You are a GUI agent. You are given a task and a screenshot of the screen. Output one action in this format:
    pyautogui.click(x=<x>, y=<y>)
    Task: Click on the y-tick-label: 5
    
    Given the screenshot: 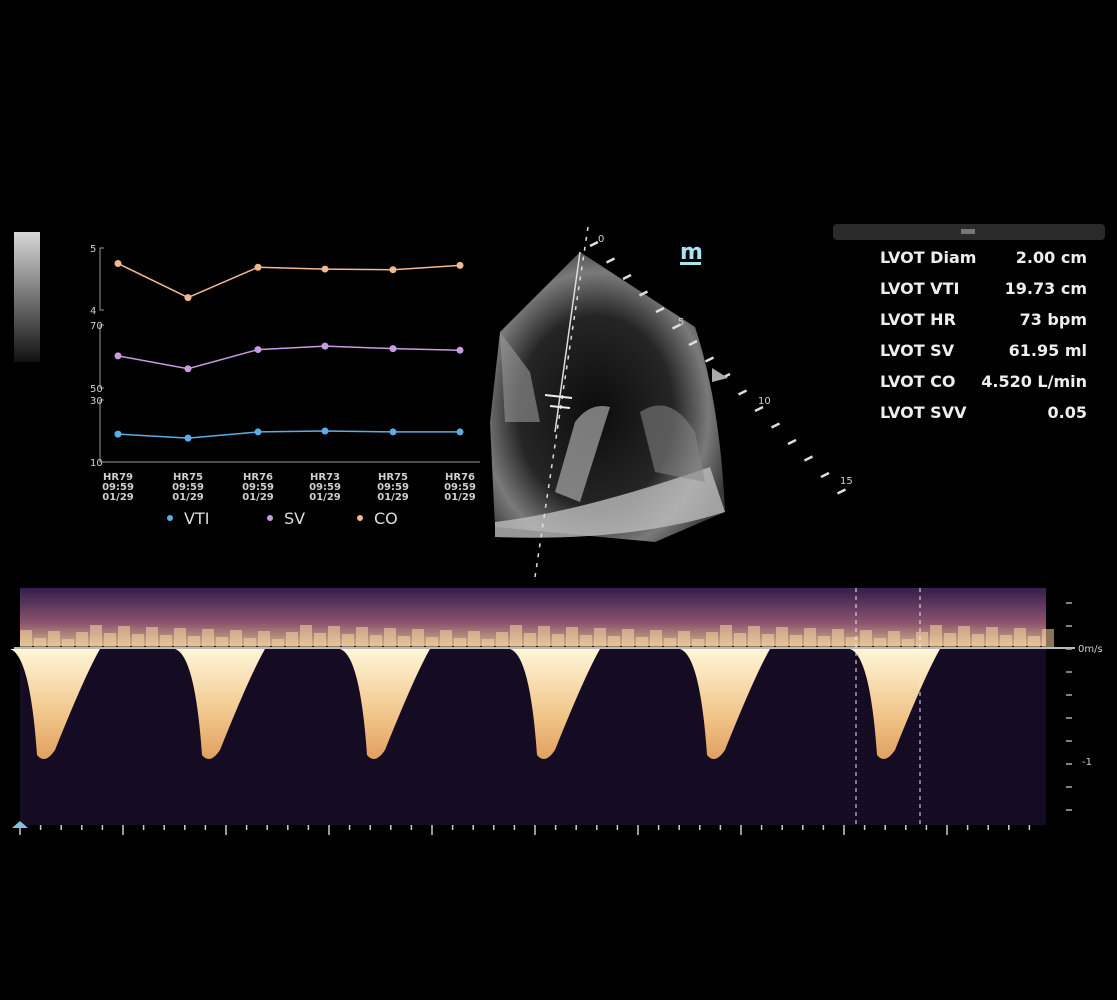 What is the action you would take?
    pyautogui.click(x=93, y=249)
    